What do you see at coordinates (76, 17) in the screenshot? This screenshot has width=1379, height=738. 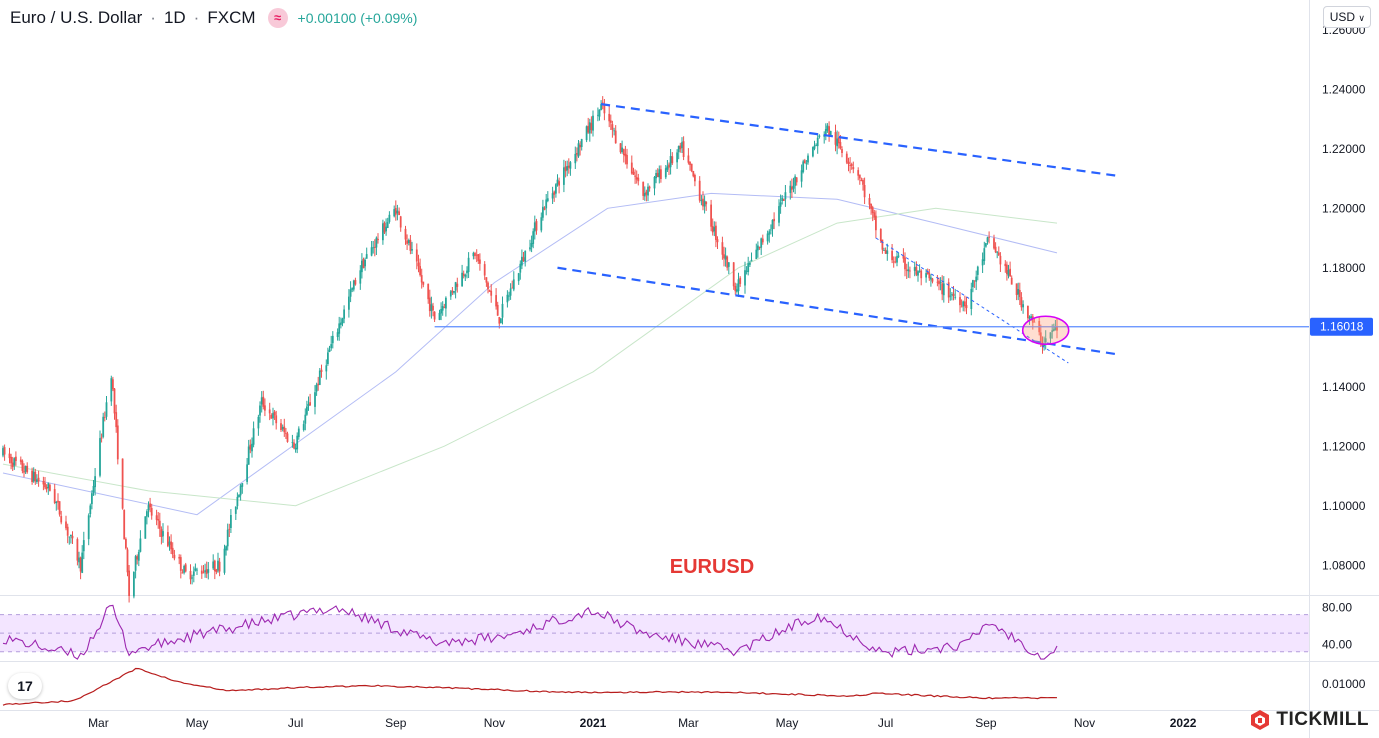 I see `symbol-name: Euro / U.S. Dollar` at bounding box center [76, 17].